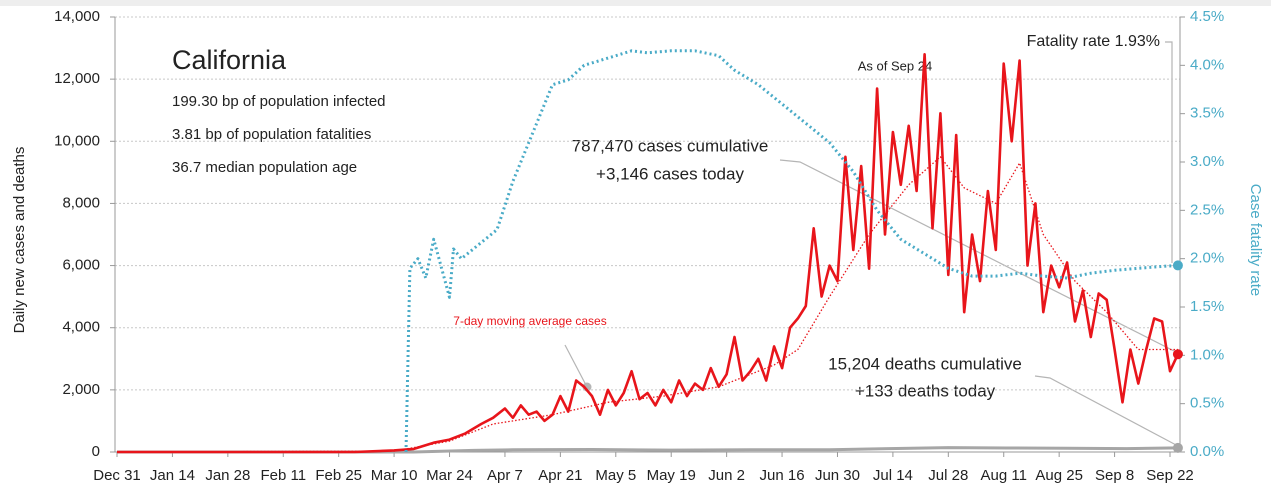  What do you see at coordinates (77, 78) in the screenshot?
I see `y-tick-label: 12,000` at bounding box center [77, 78].